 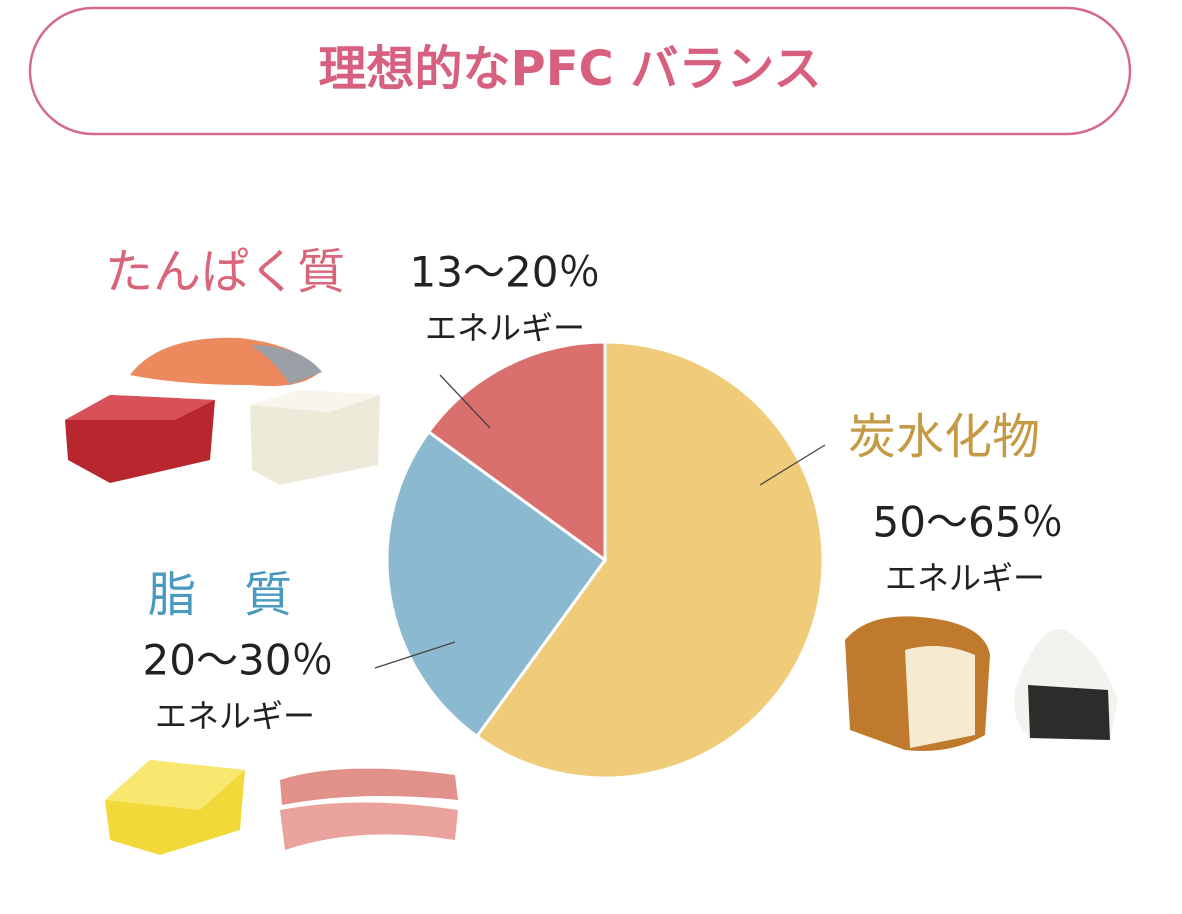 What do you see at coordinates (570, 69) in the screenshot?
I see `chart-title: 理想的なPFC バランス` at bounding box center [570, 69].